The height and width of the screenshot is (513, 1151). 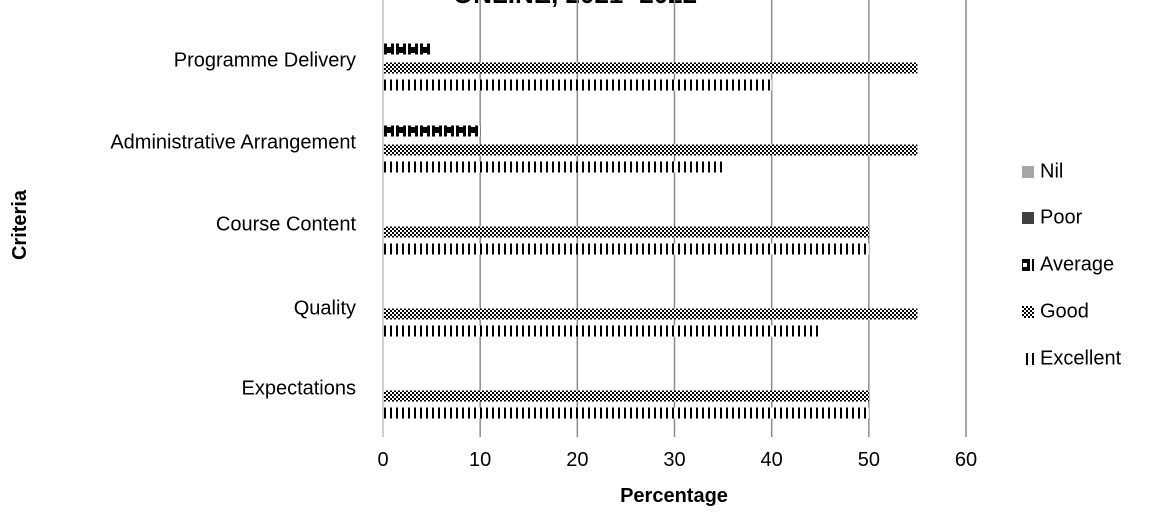 I want to click on x-tick-label: 60, so click(x=966, y=460).